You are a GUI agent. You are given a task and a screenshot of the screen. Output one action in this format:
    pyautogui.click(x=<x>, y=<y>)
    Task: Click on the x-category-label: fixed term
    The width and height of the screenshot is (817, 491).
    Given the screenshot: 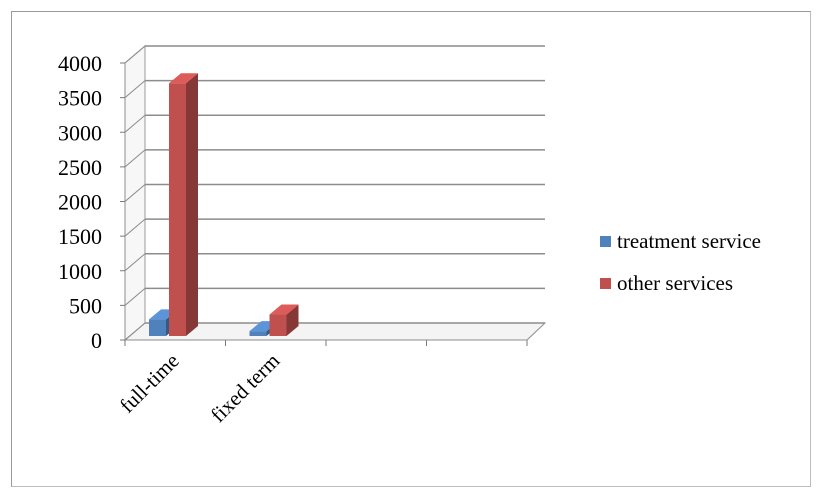 What is the action you would take?
    pyautogui.click(x=245, y=388)
    